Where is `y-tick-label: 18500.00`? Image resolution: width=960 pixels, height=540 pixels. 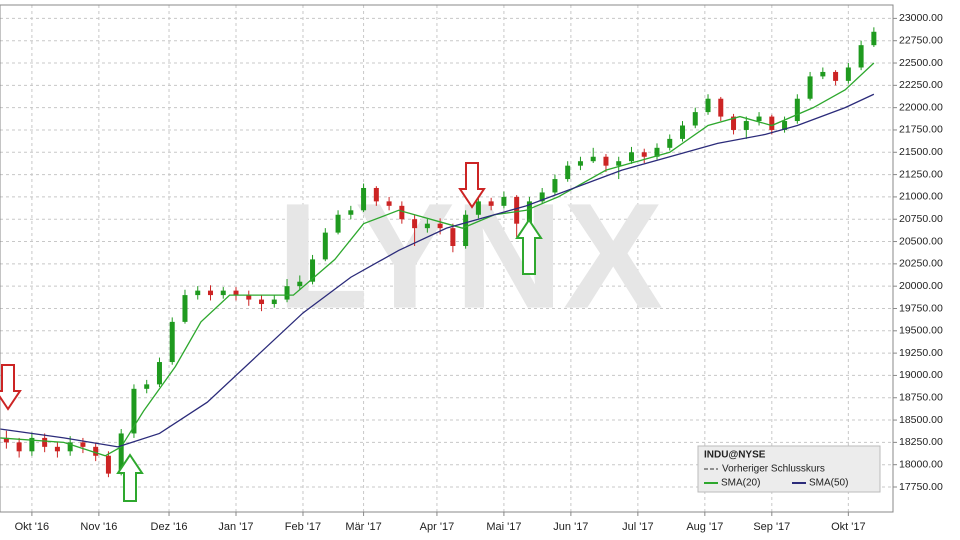 y-tick-label: 18500.00 is located at coordinates (921, 420).